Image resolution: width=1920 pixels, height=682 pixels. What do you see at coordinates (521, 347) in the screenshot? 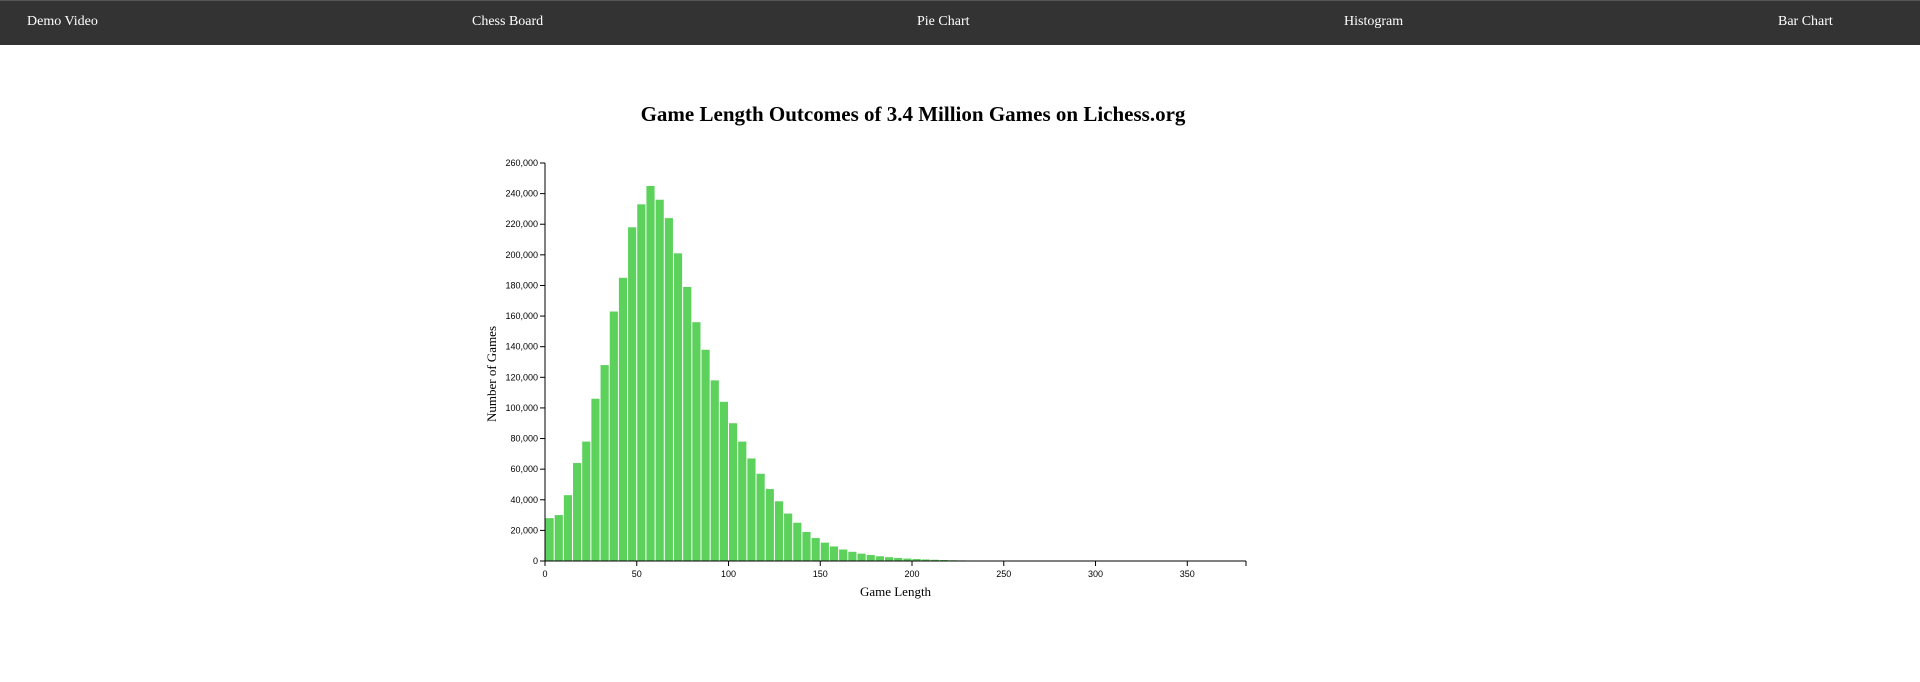
I see `y-tick-label: 140,000` at bounding box center [521, 347].